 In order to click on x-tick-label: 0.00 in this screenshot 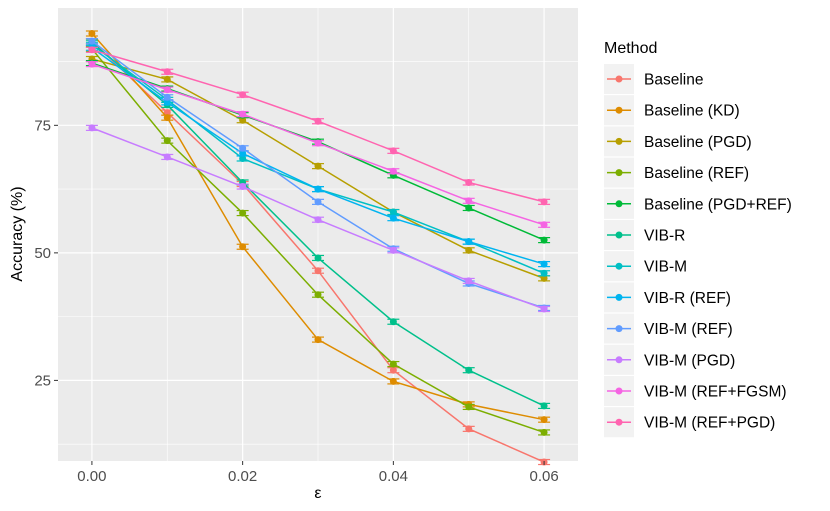, I will do `click(91, 476)`.